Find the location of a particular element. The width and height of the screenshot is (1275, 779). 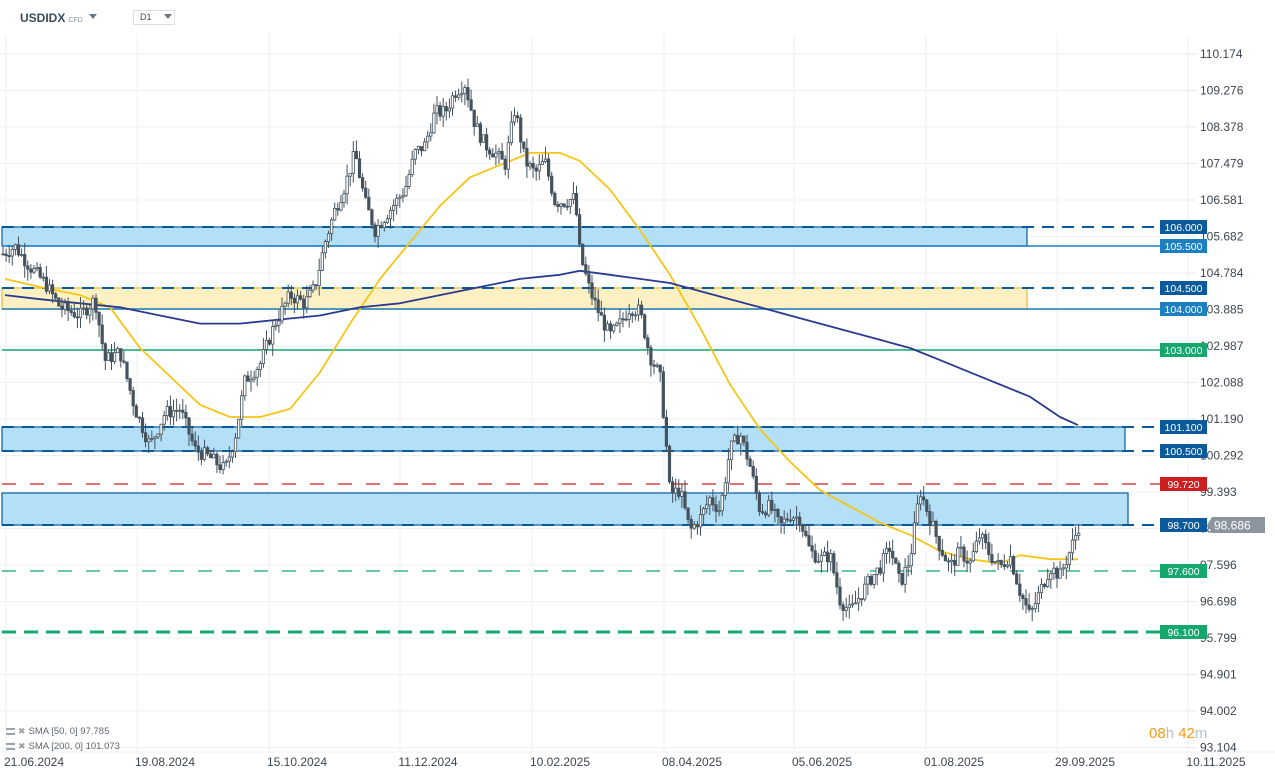

countdown-minutes-unit: m is located at coordinates (1201, 733).